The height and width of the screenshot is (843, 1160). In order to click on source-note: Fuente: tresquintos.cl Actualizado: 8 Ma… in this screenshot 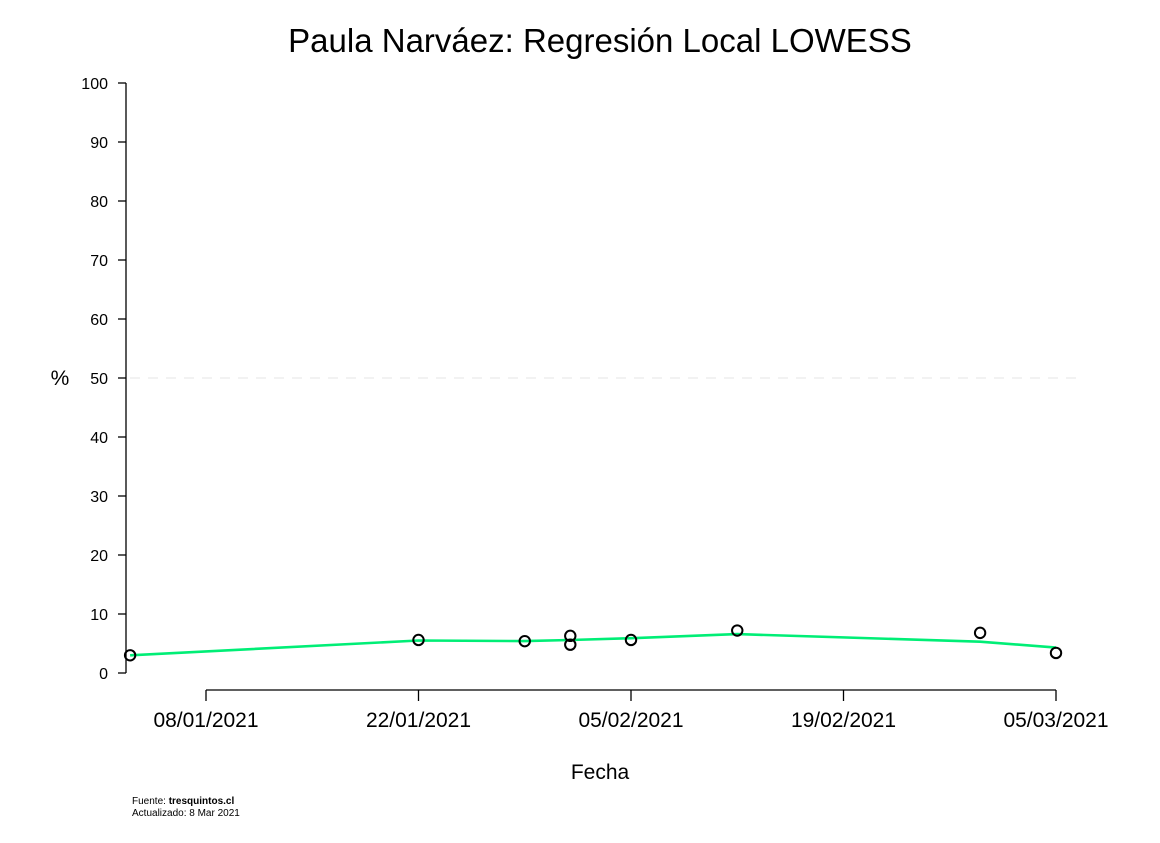, I will do `click(186, 808)`.